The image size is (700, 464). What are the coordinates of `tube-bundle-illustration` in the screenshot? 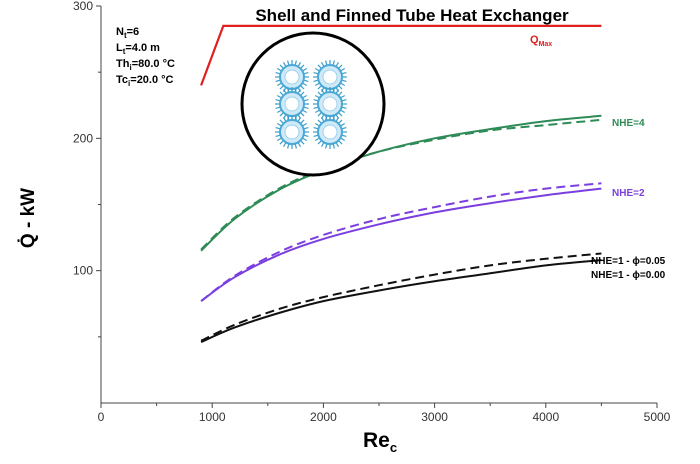 It's located at (313, 104).